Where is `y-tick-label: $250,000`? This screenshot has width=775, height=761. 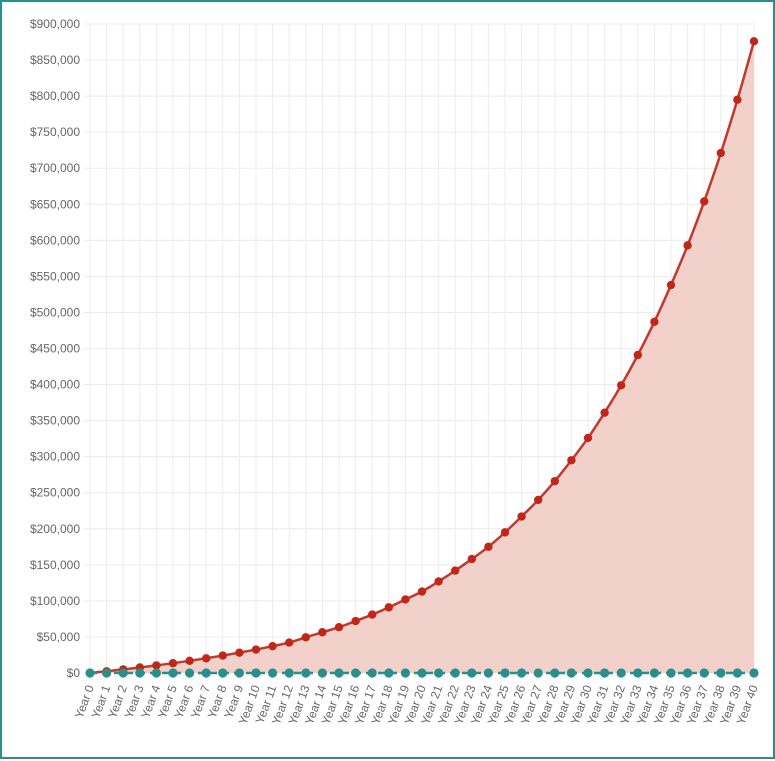 y-tick-label: $250,000 is located at coordinates (55, 493).